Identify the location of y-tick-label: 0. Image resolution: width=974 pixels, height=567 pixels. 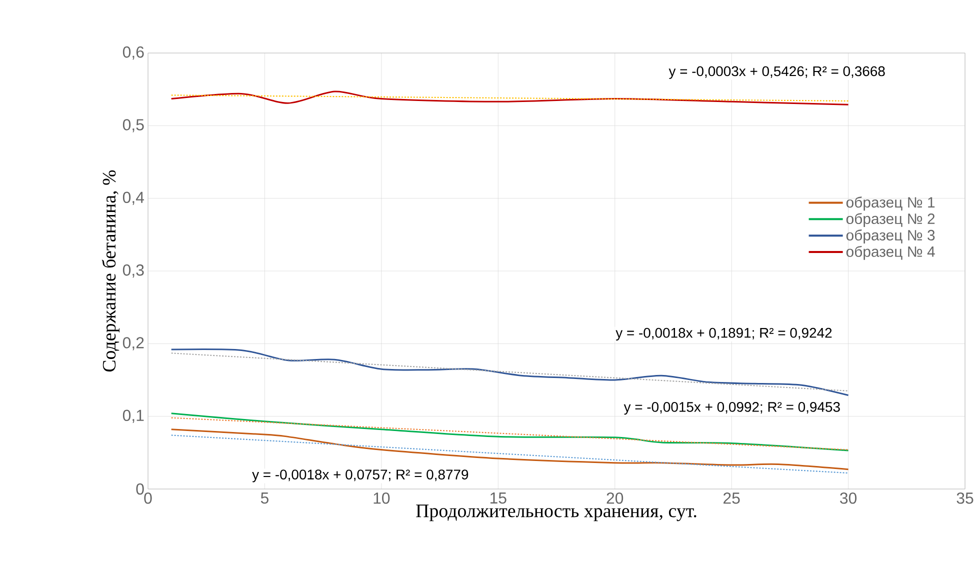
(140, 489).